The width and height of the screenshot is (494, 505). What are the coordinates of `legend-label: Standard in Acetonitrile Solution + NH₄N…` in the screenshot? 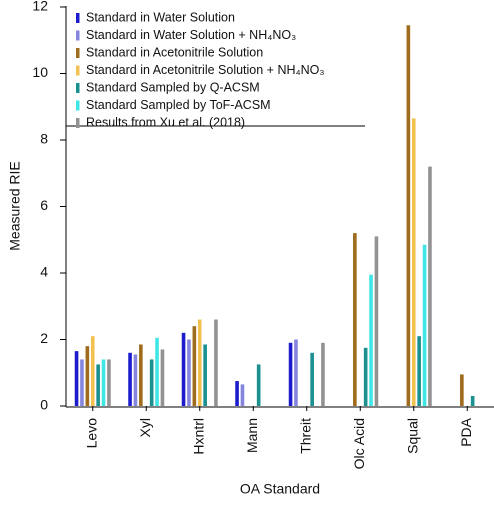 It's located at (205, 70).